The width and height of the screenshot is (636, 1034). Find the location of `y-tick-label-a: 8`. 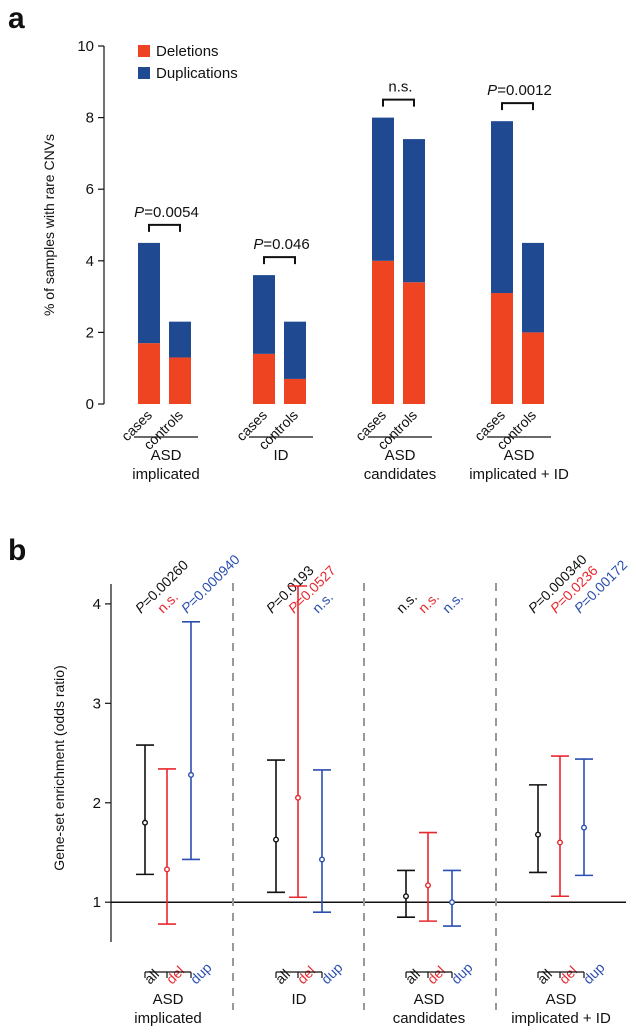

y-tick-label-a: 8 is located at coordinates (90, 118).